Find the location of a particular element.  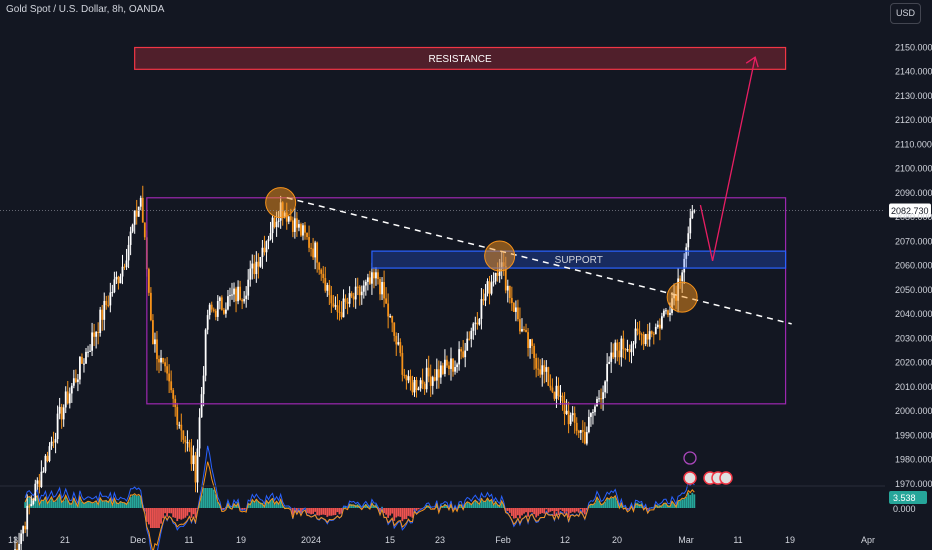

projection-path is located at coordinates (727, 159).